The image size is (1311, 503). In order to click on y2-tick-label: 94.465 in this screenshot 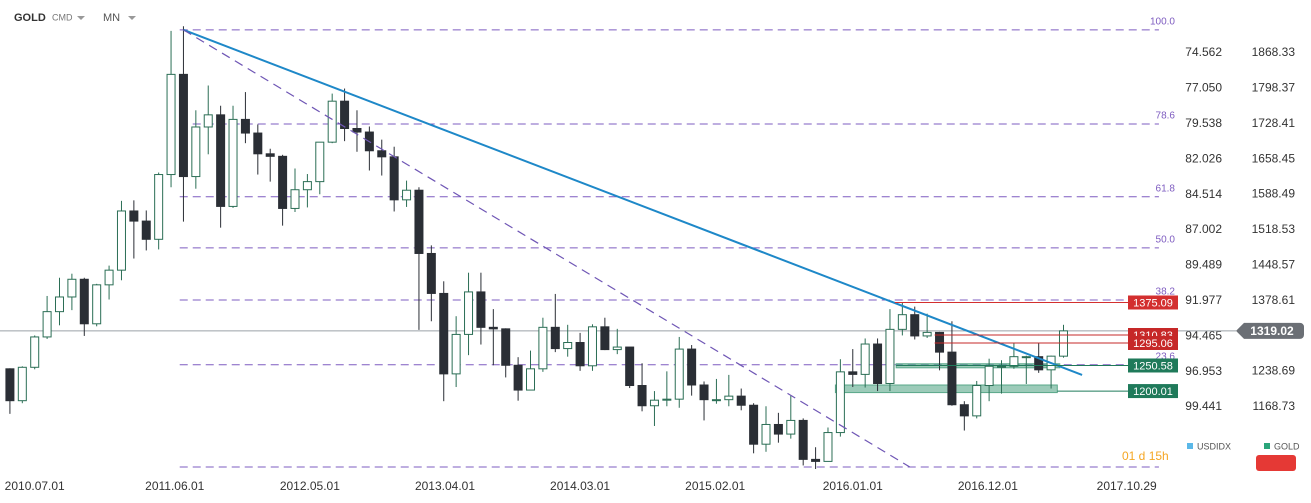, I will do `click(1203, 335)`.